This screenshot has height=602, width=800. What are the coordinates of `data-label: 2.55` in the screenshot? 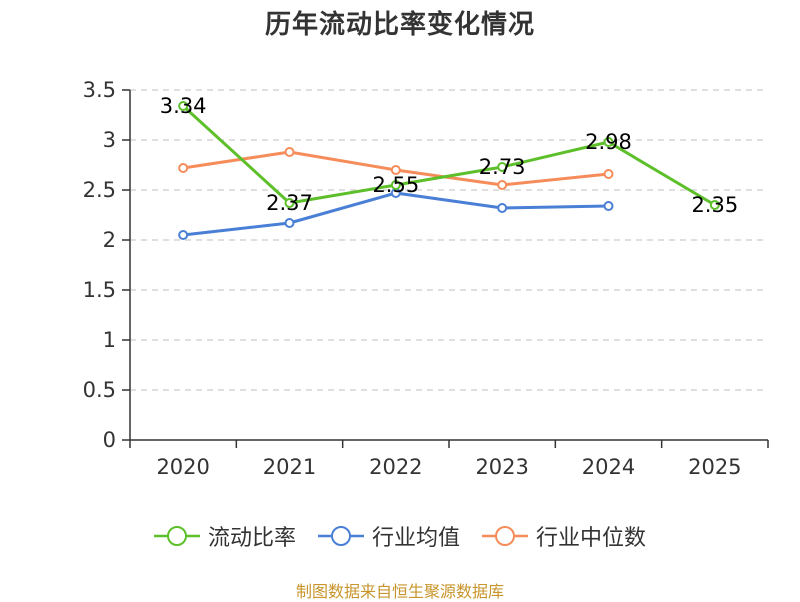 It's located at (395, 185).